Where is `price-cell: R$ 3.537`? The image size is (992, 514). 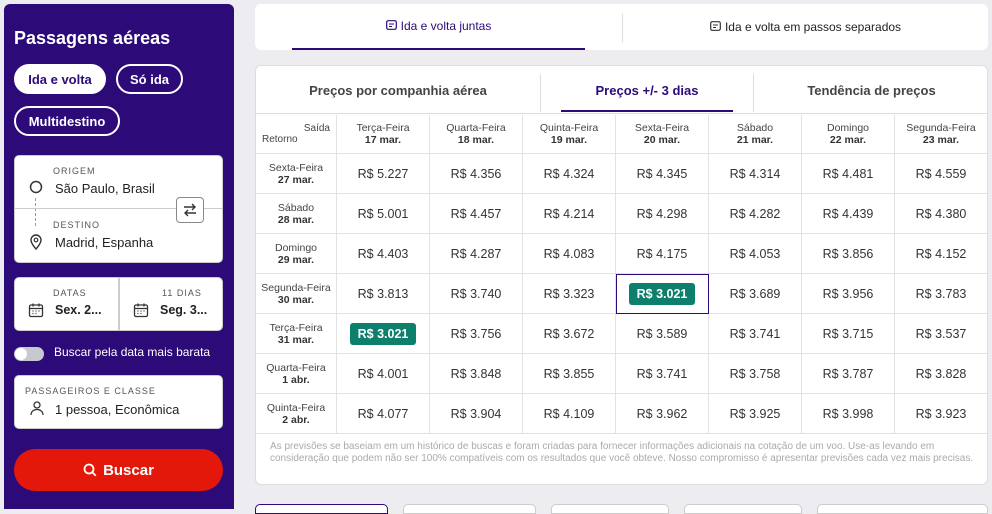
price-cell: R$ 3.537 is located at coordinates (941, 334).